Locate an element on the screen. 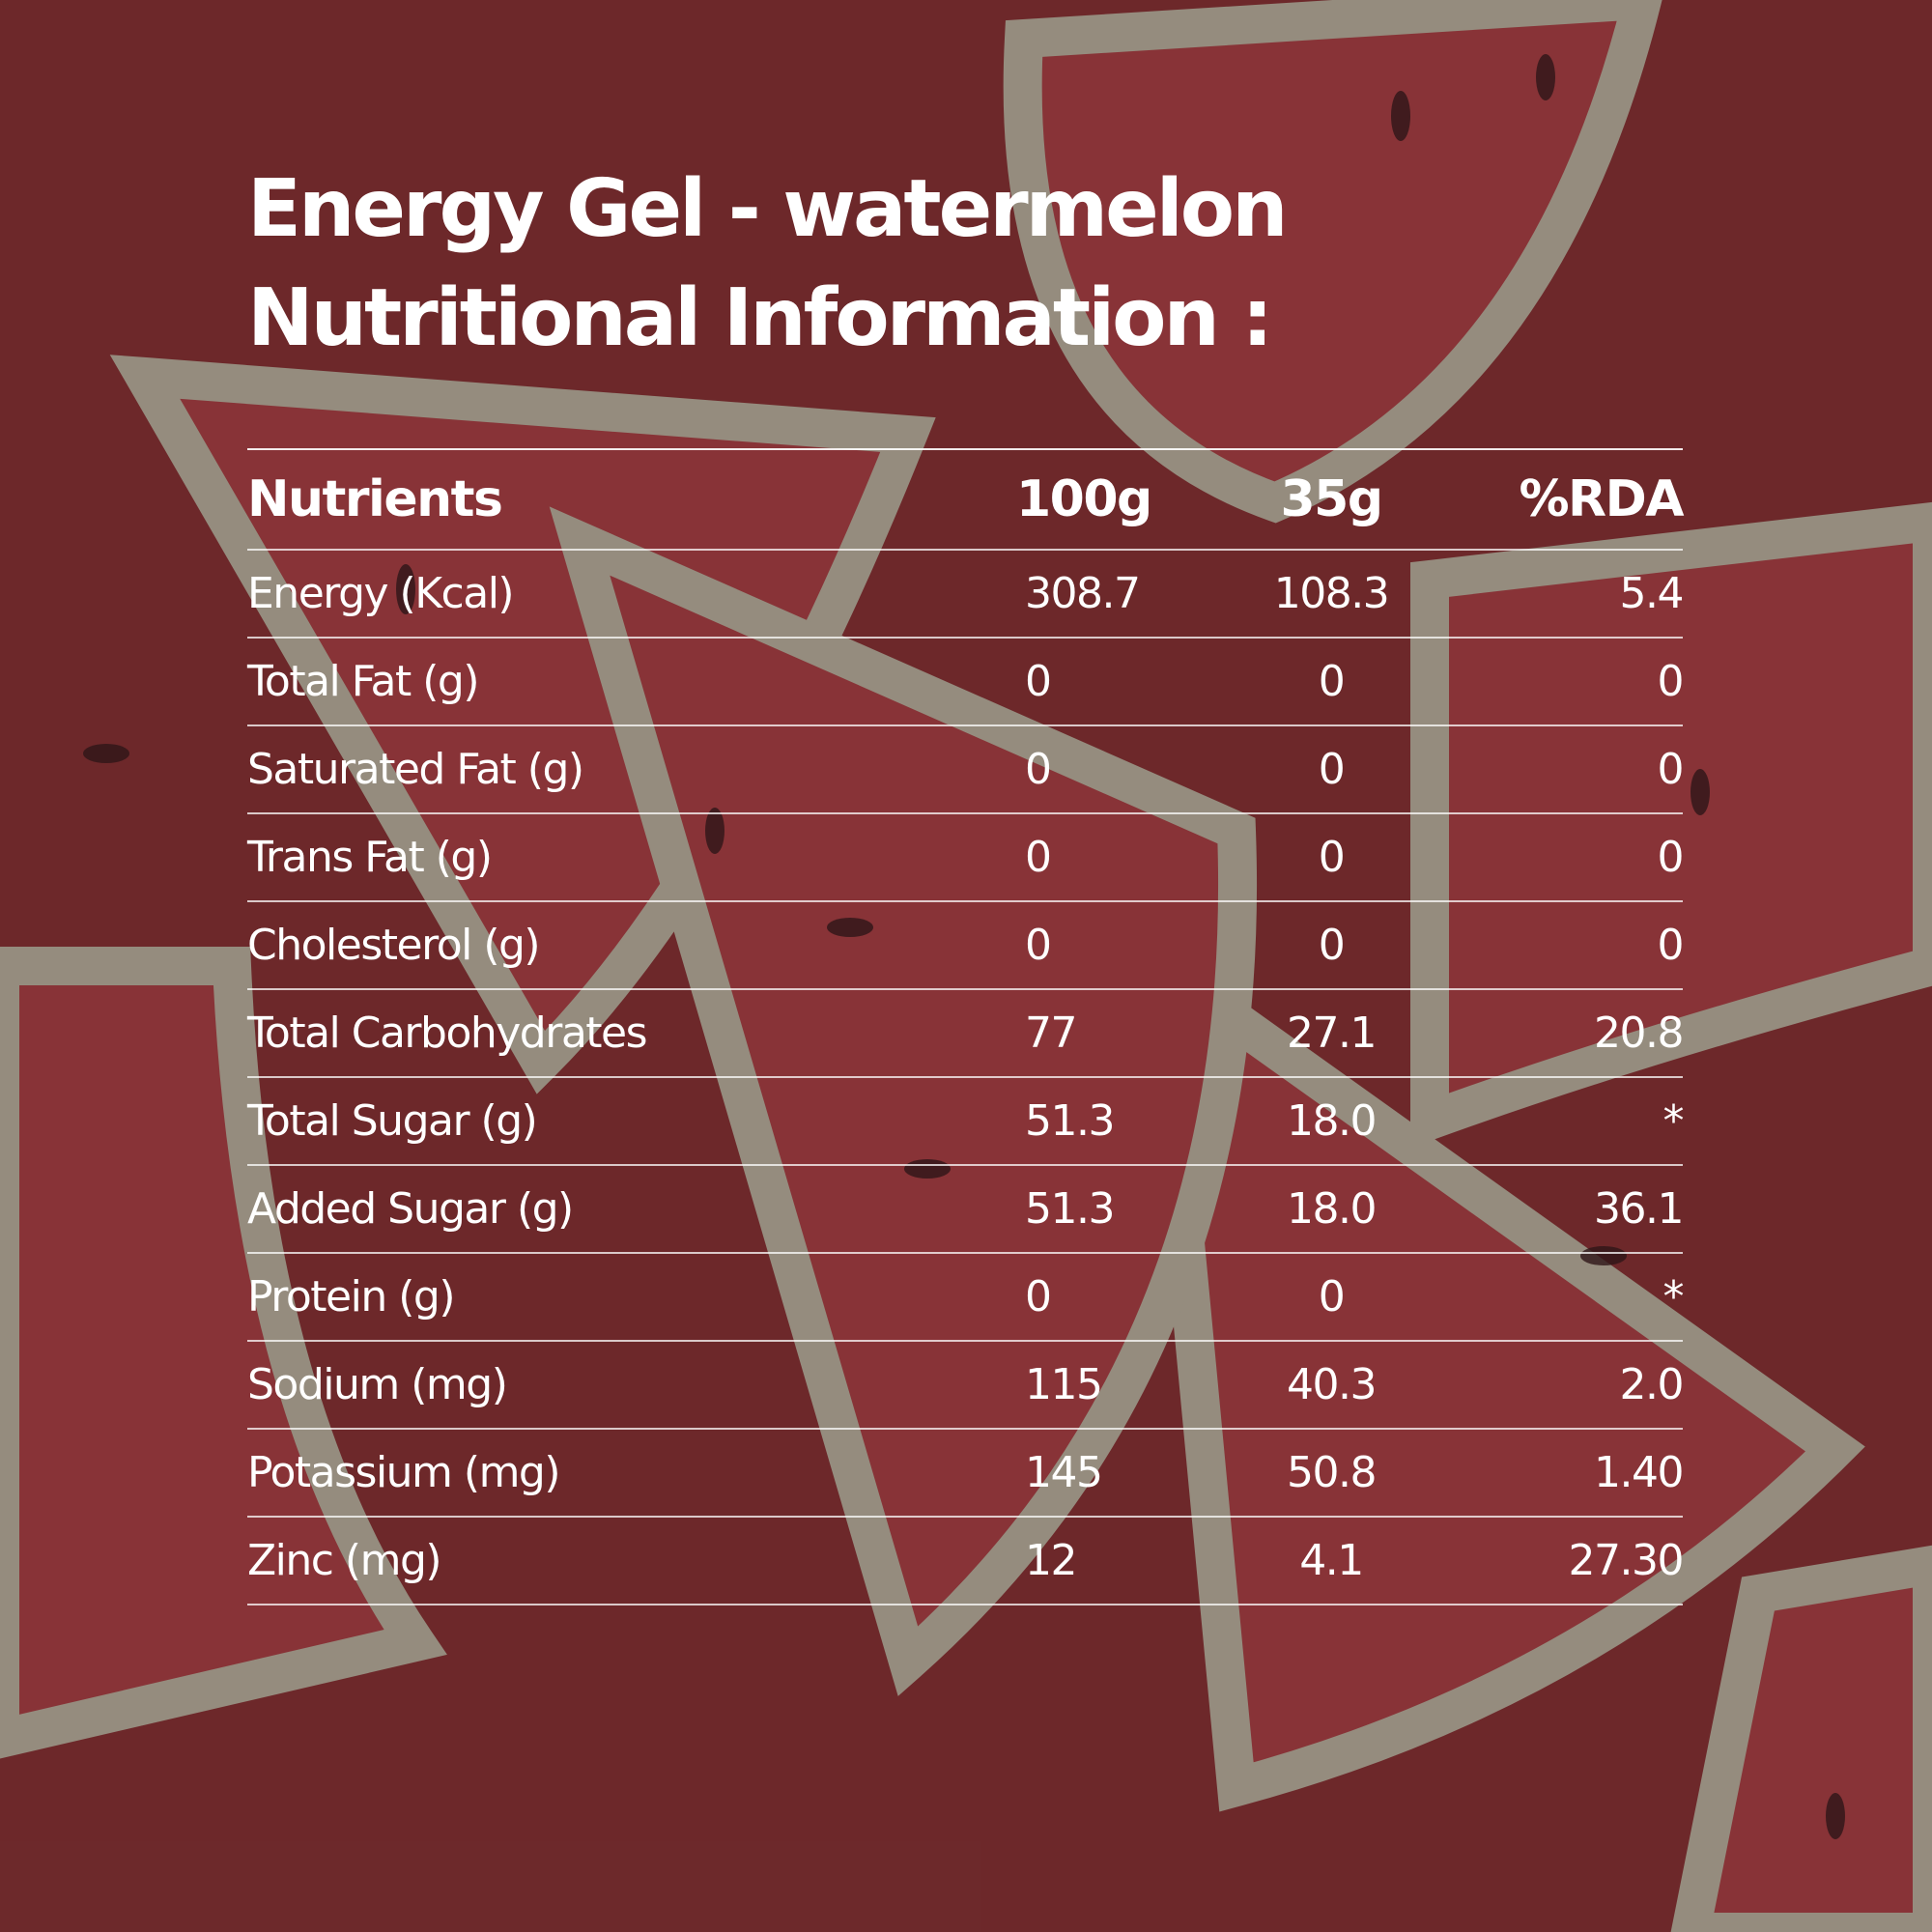 This screenshot has height=1932, width=1932. value-cell: 27.1 is located at coordinates (1332, 1033).